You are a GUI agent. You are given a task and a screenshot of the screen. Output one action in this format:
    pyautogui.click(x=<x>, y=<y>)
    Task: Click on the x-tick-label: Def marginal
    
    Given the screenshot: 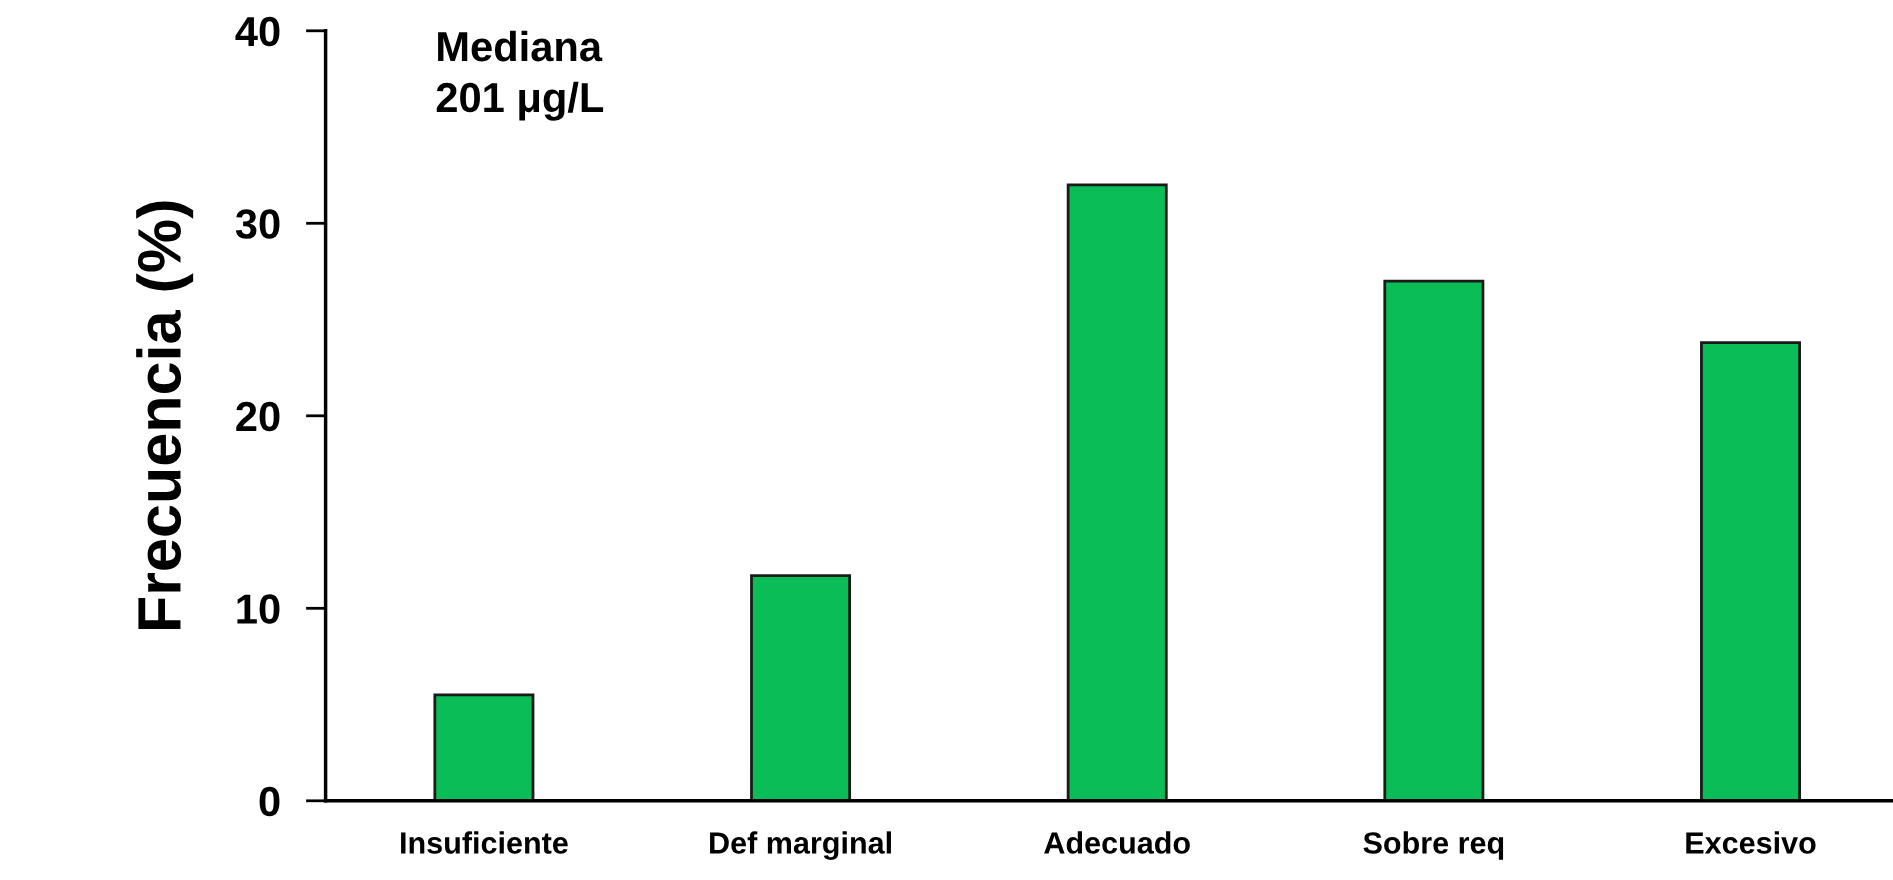 What is the action you would take?
    pyautogui.click(x=800, y=845)
    